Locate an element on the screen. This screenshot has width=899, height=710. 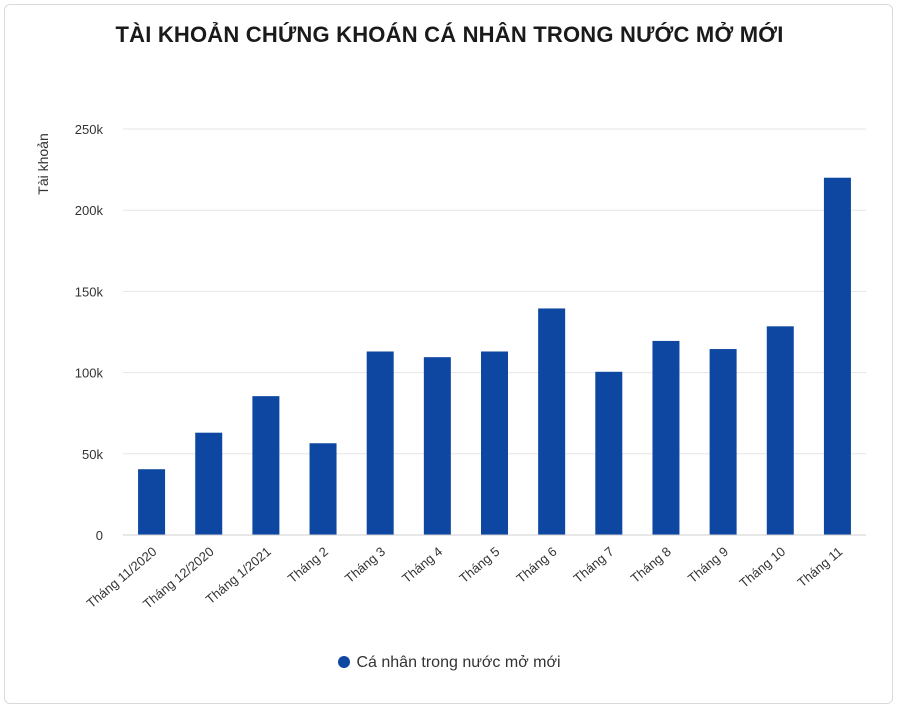
x-tick-label: Tháng 2 is located at coordinates (308, 565).